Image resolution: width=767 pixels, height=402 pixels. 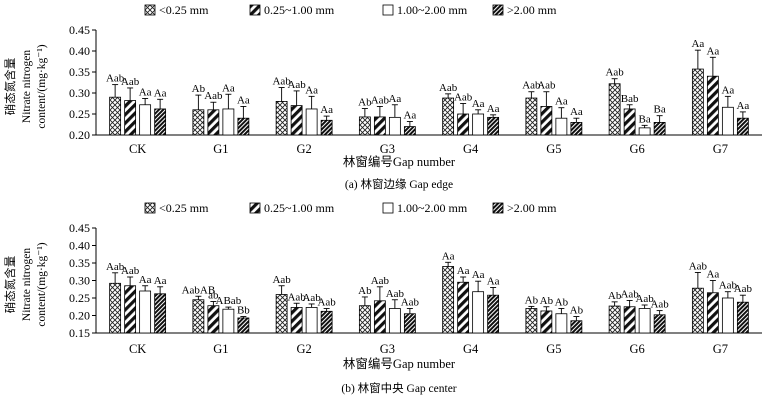 What do you see at coordinates (10, 285) in the screenshot?
I see `y-axis-label: 硝态氮含量` at bounding box center [10, 285].